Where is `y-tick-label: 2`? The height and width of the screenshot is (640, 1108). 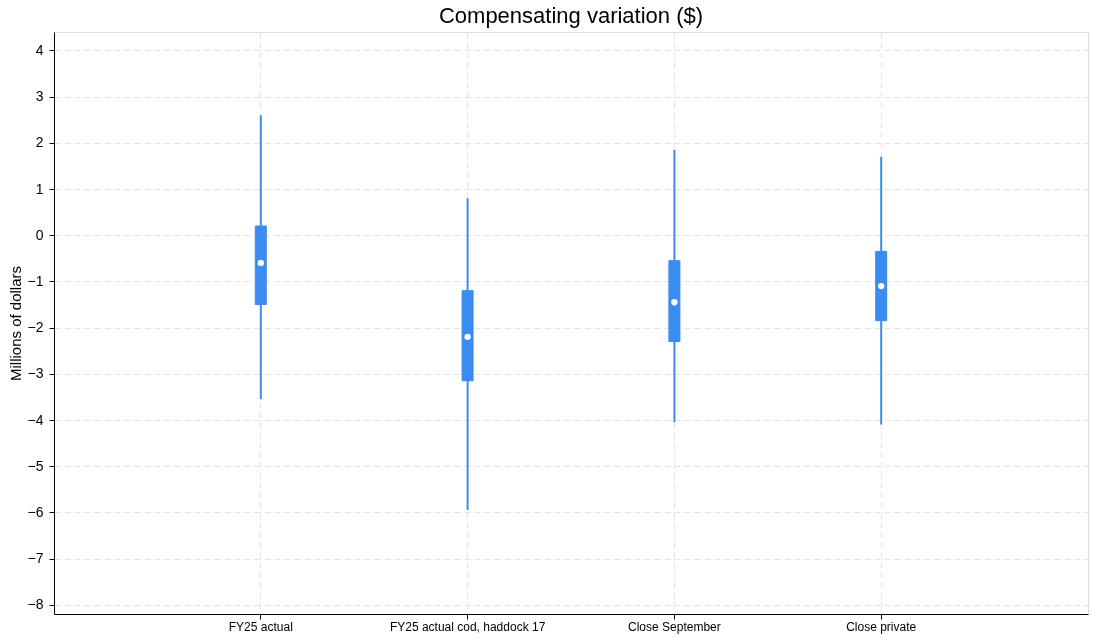
y-tick-label: 2 is located at coordinates (39, 142).